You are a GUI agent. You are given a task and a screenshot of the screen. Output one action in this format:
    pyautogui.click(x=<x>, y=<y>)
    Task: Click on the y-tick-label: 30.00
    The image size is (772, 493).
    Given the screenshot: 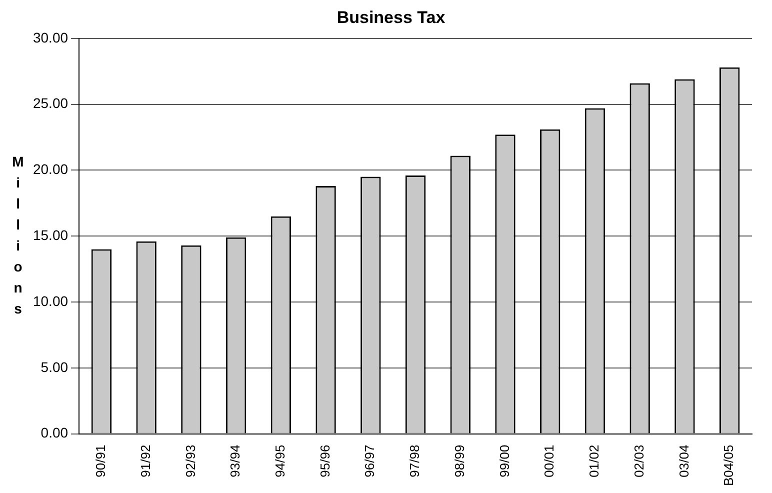 What is the action you would take?
    pyautogui.click(x=50, y=37)
    